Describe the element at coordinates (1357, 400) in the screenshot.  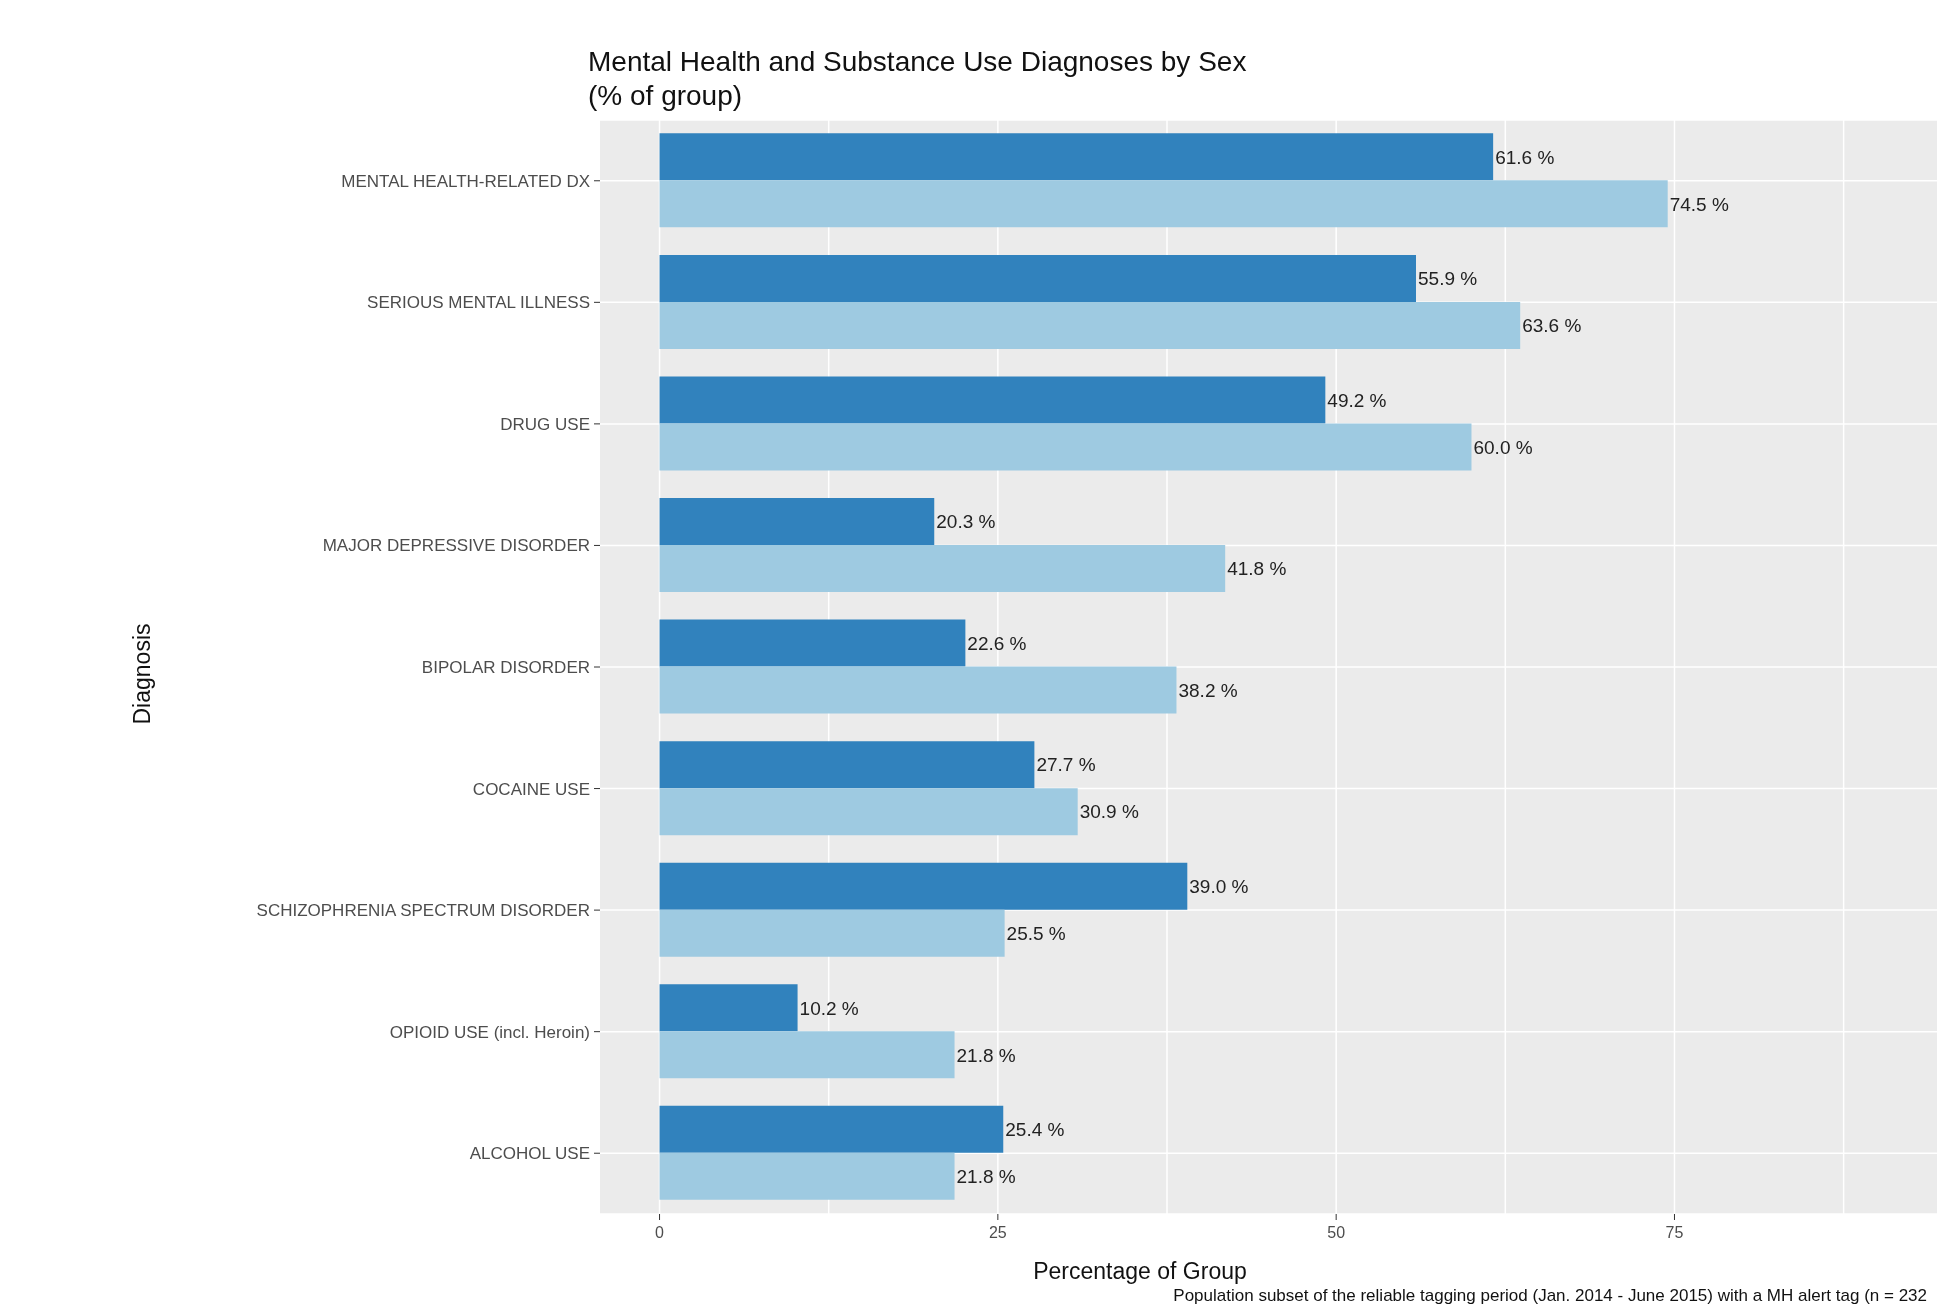
I see `data-label: 49.2 %` at that location.